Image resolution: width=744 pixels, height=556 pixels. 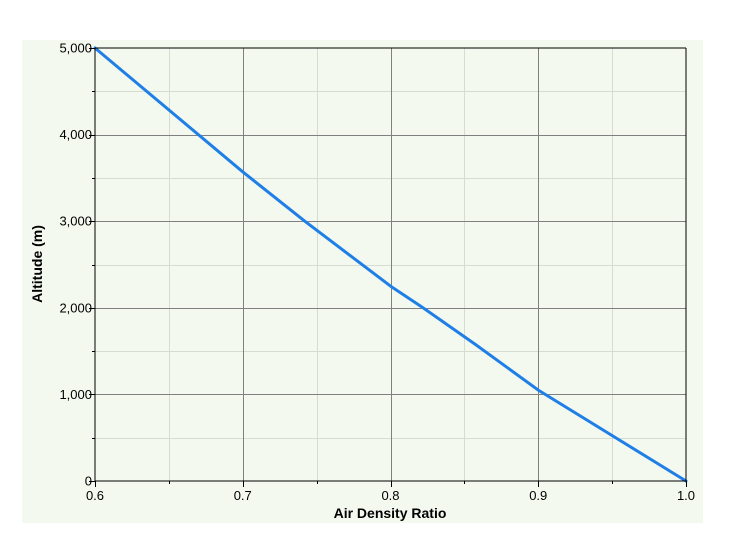 I want to click on x-tick-label: 1.0, so click(x=686, y=495).